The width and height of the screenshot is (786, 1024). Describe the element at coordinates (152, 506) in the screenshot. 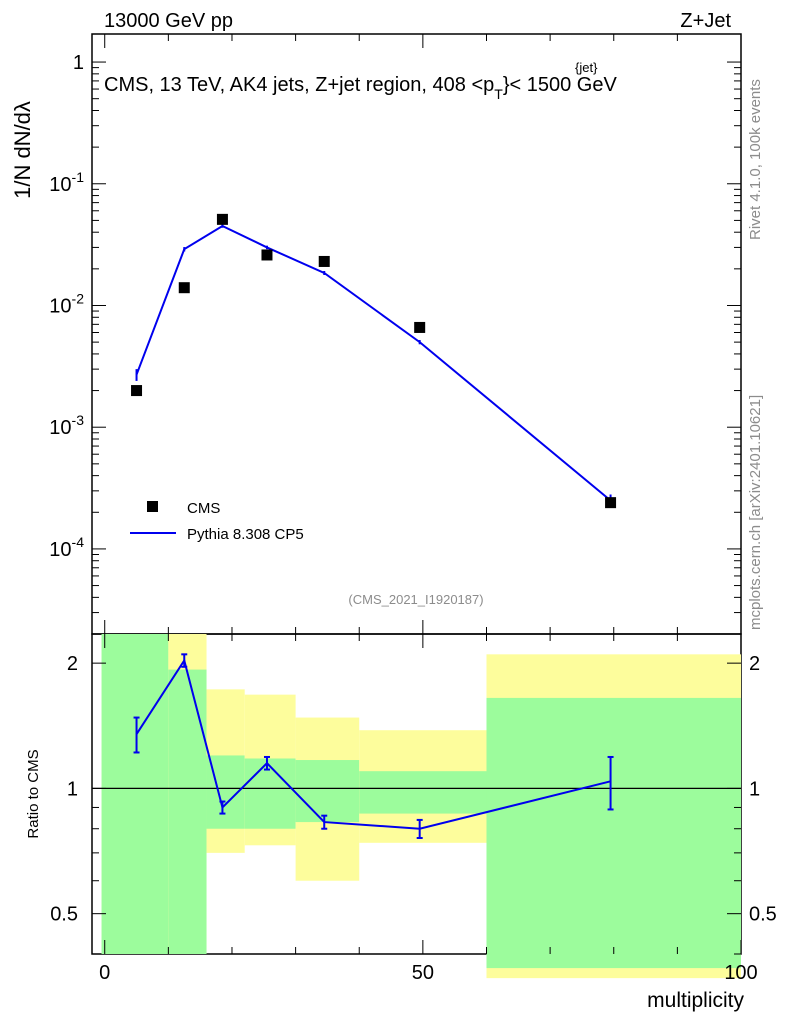

I see `legend-data-marker` at that location.